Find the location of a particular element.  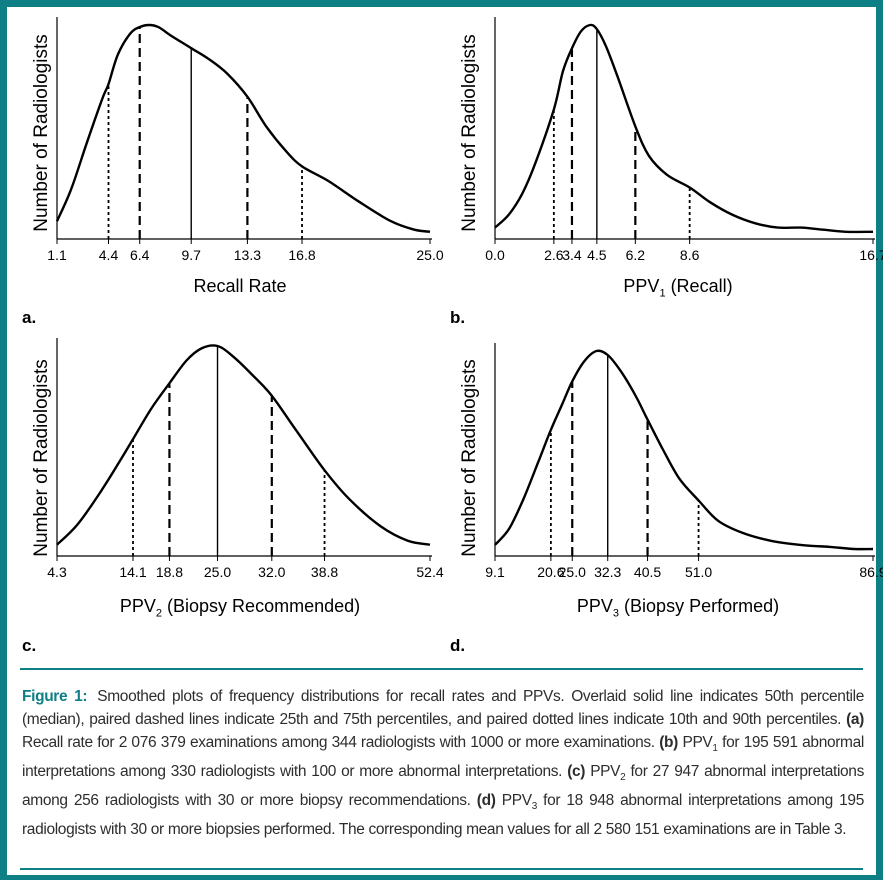

x-axis-label: PPV2 (Biopsy Recommended) is located at coordinates (240, 608).